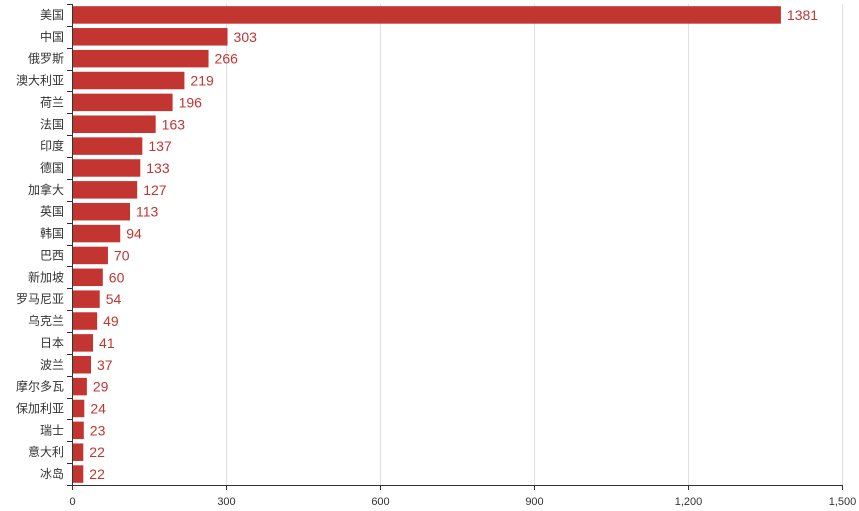 The width and height of the screenshot is (859, 511). I want to click on data-label: 37, so click(105, 365).